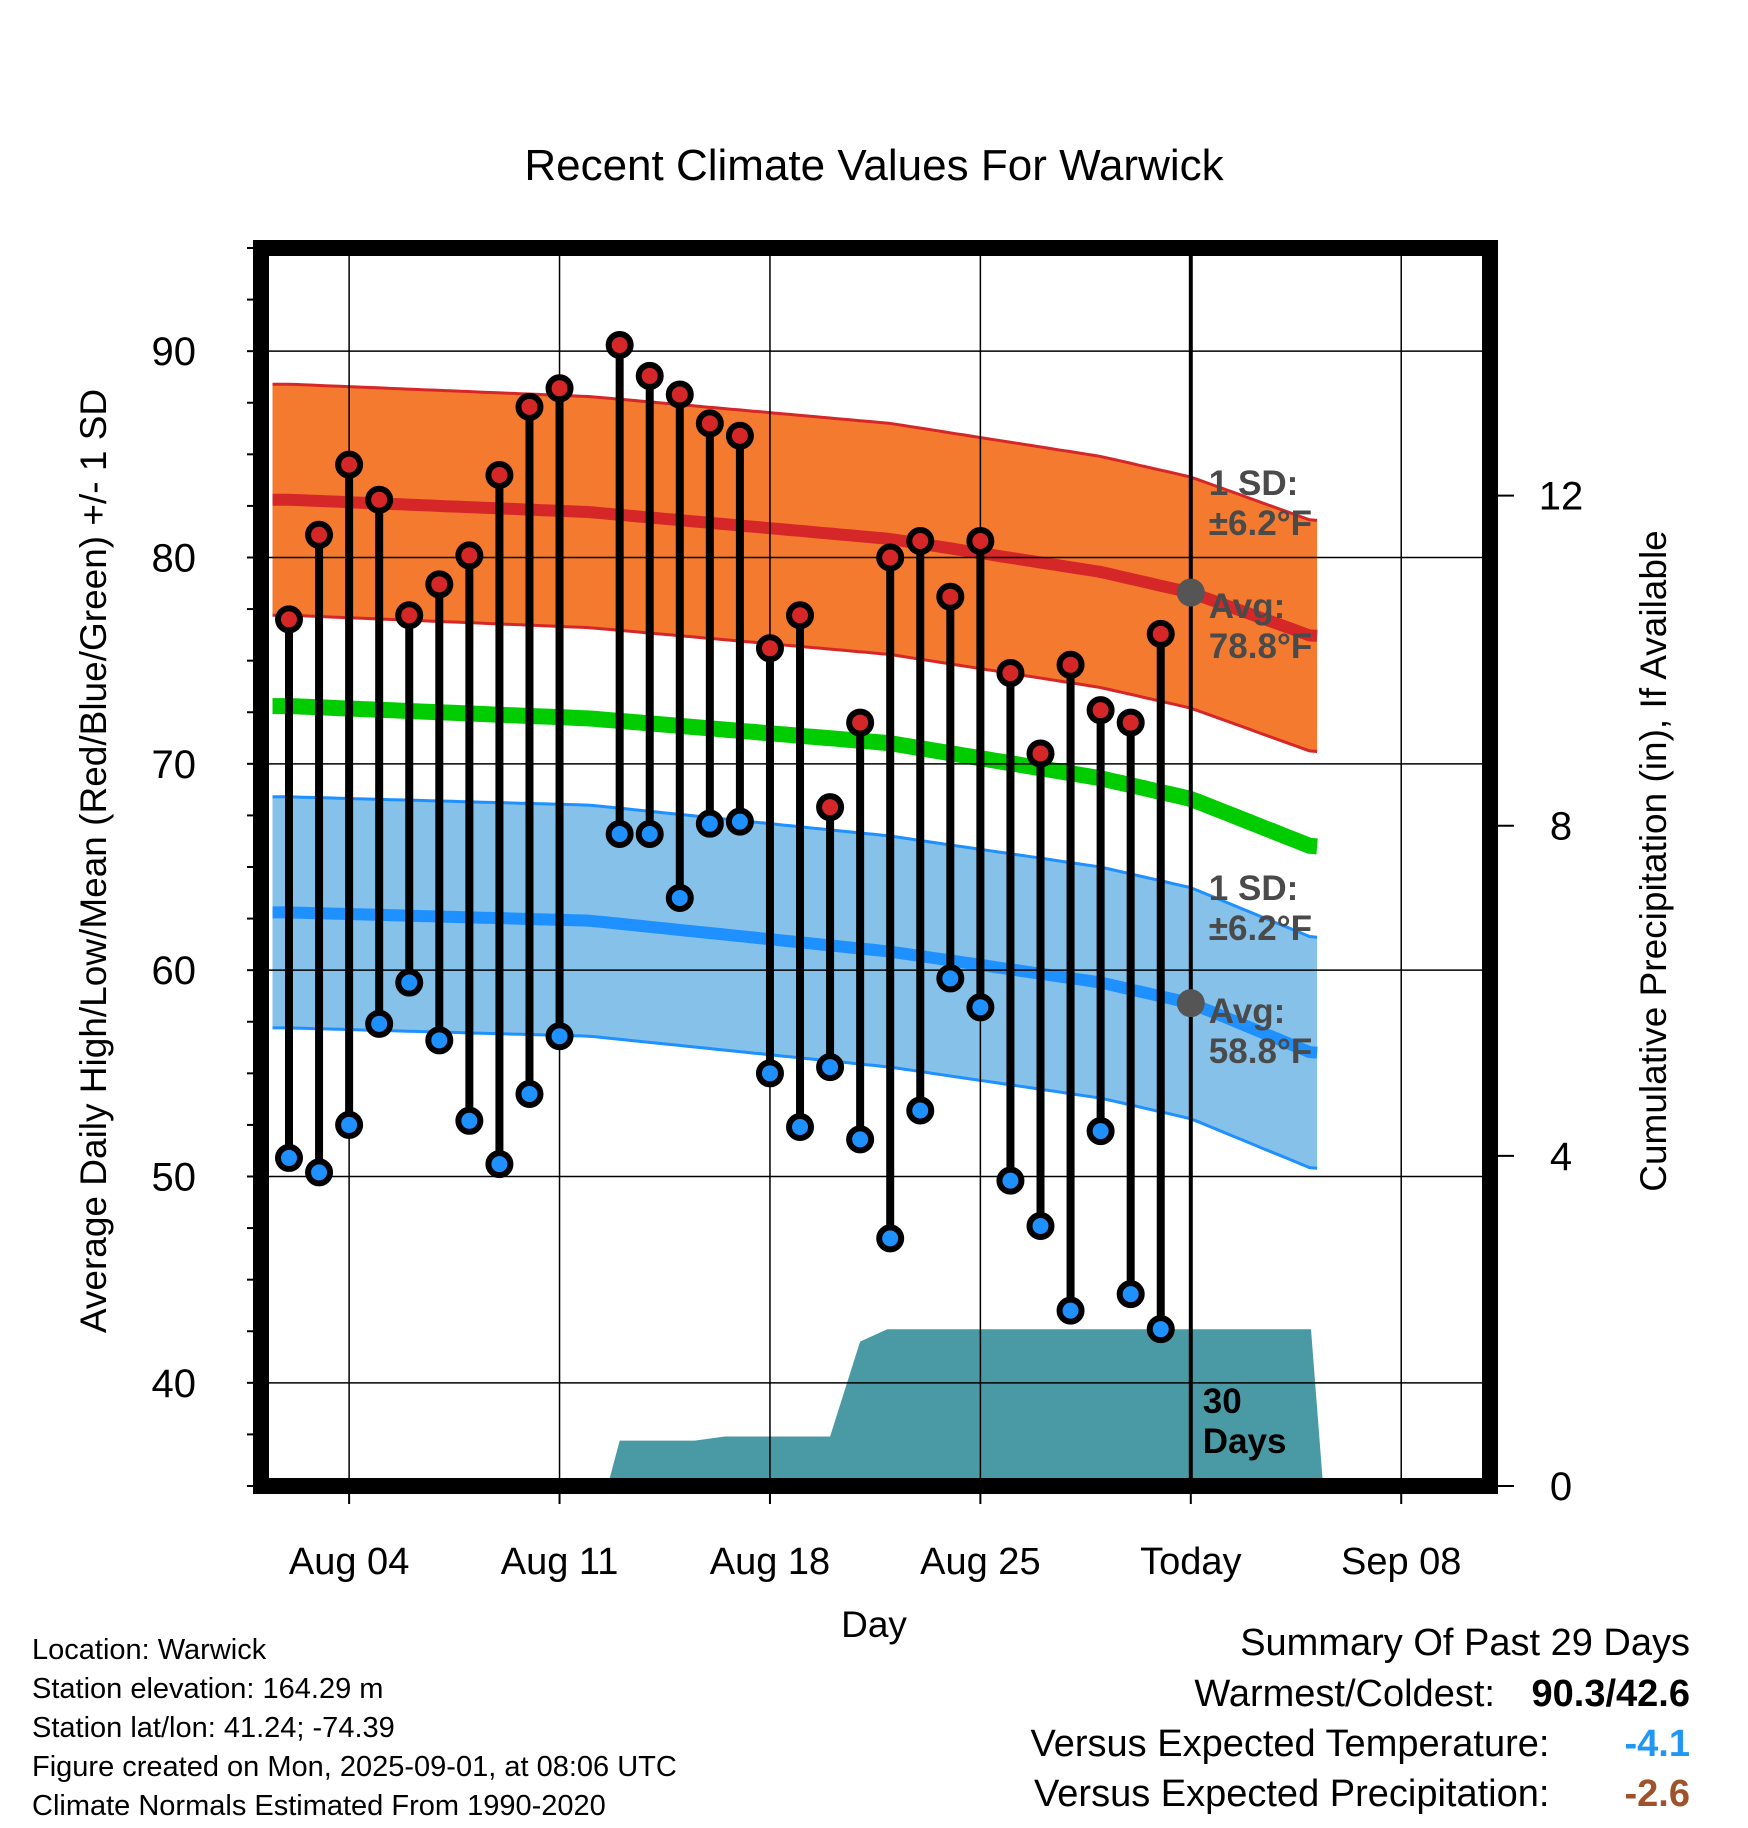 The height and width of the screenshot is (1828, 1748). What do you see at coordinates (1253, 483) in the screenshot?
I see `high-sd-label: 1 SD:` at bounding box center [1253, 483].